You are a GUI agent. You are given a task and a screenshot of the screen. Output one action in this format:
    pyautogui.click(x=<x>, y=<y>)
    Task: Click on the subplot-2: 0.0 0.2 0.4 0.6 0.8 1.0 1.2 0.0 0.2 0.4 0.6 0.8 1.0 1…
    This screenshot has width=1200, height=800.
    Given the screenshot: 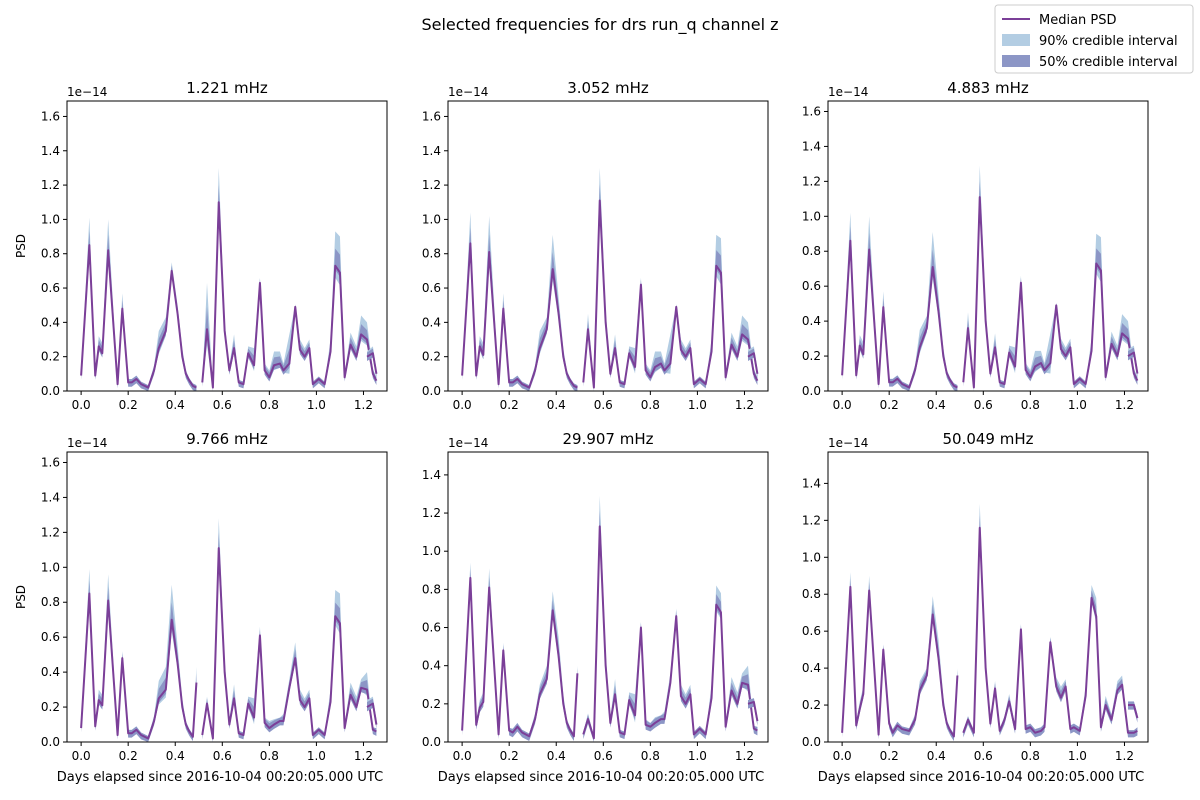 What is the action you would take?
    pyautogui.click(x=595, y=245)
    